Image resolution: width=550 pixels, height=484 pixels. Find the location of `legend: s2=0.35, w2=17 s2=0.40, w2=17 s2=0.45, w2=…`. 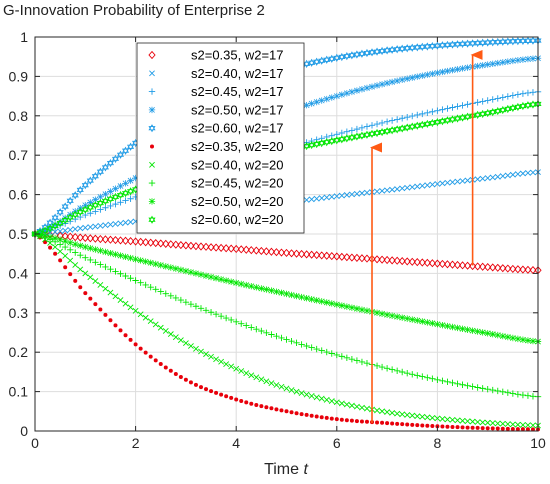

legend: s2=0.35, w2=17 s2=0.40, w2=17 s2=0.45, w2=… is located at coordinates (220, 138).